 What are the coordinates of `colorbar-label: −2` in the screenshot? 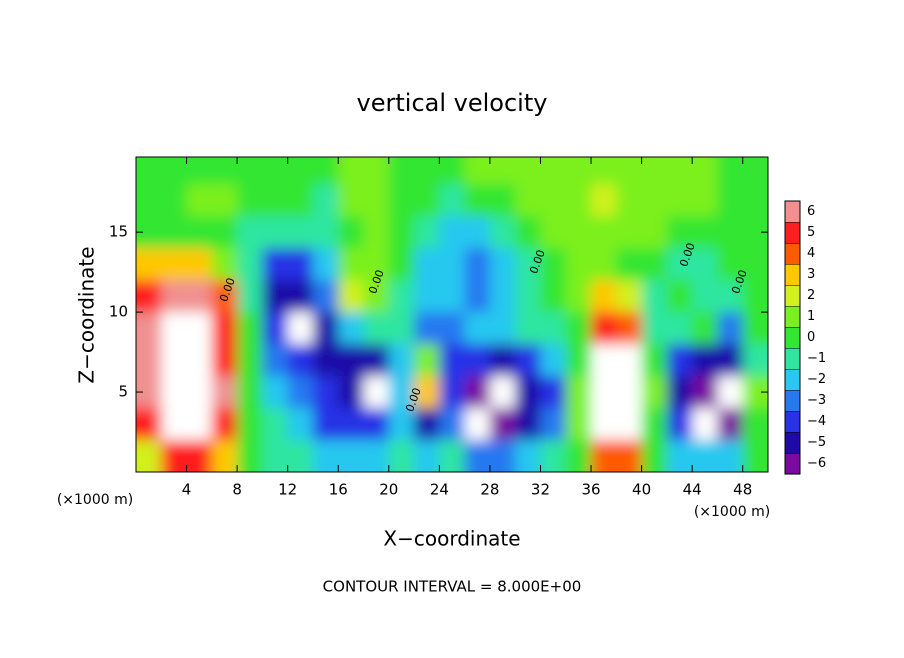 It's located at (816, 379).